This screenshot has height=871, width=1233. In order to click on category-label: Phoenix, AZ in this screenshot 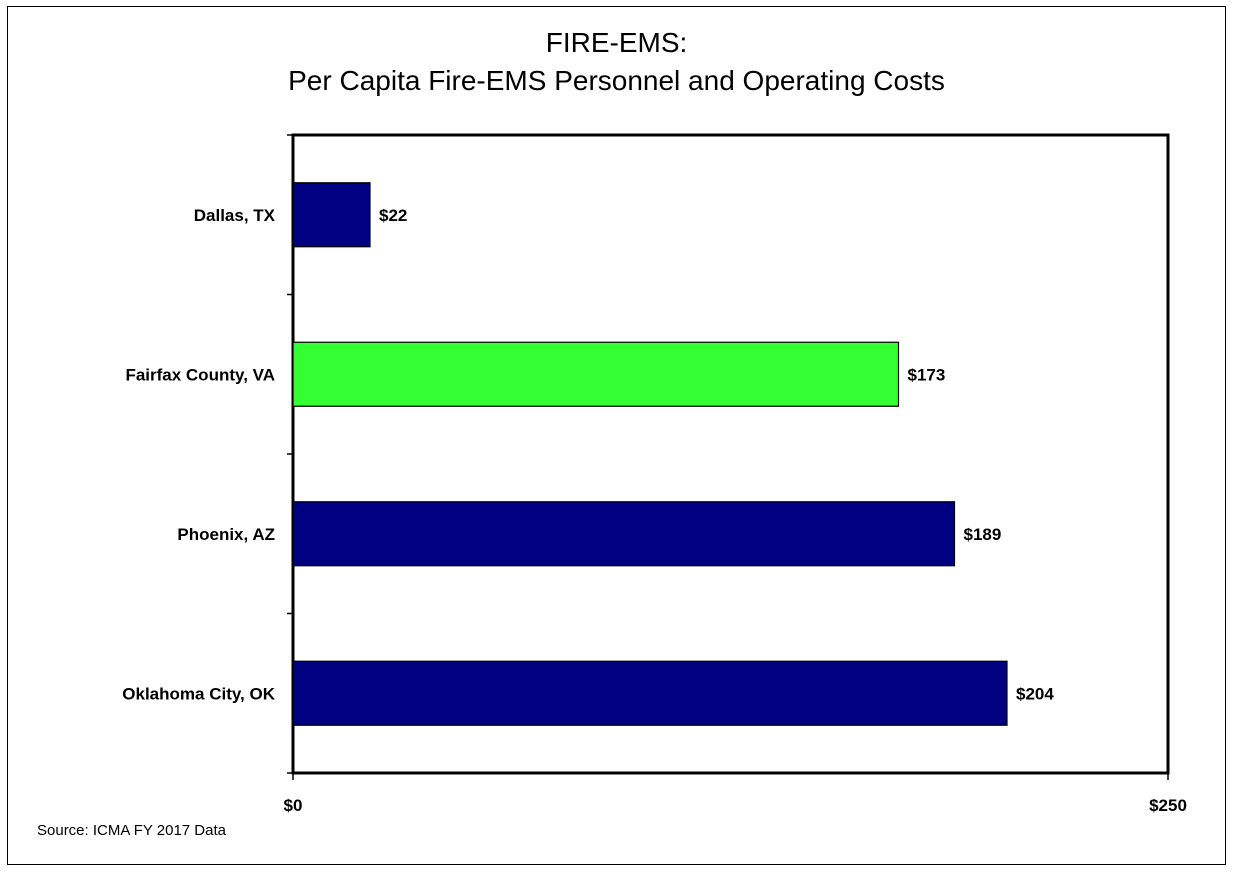, I will do `click(226, 534)`.